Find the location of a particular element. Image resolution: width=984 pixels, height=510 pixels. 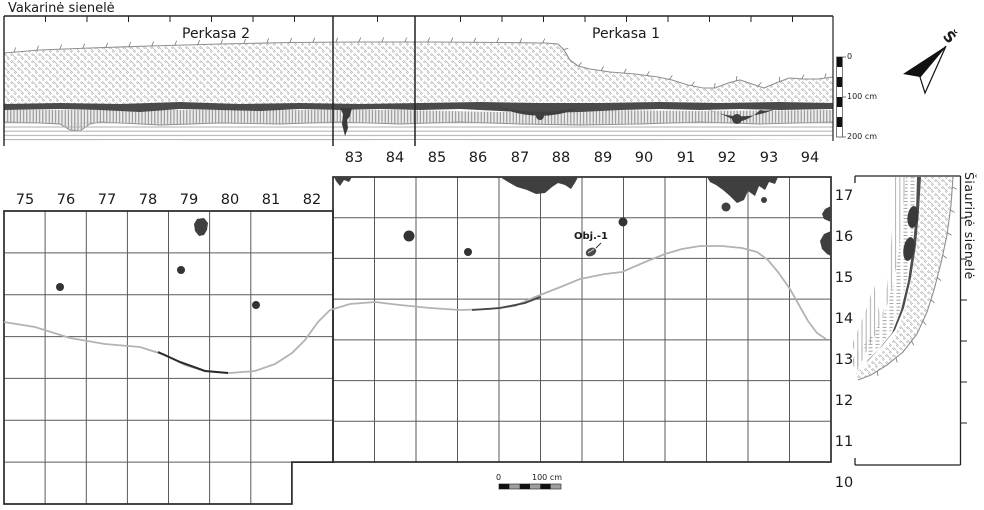

row-15: 15 is located at coordinates (844, 278).